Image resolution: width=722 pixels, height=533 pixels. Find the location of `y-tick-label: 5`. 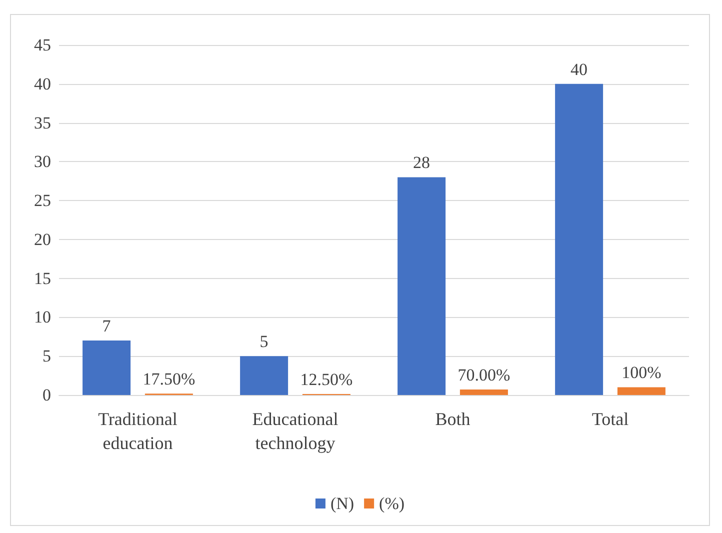

y-tick-label: 5 is located at coordinates (46, 356).